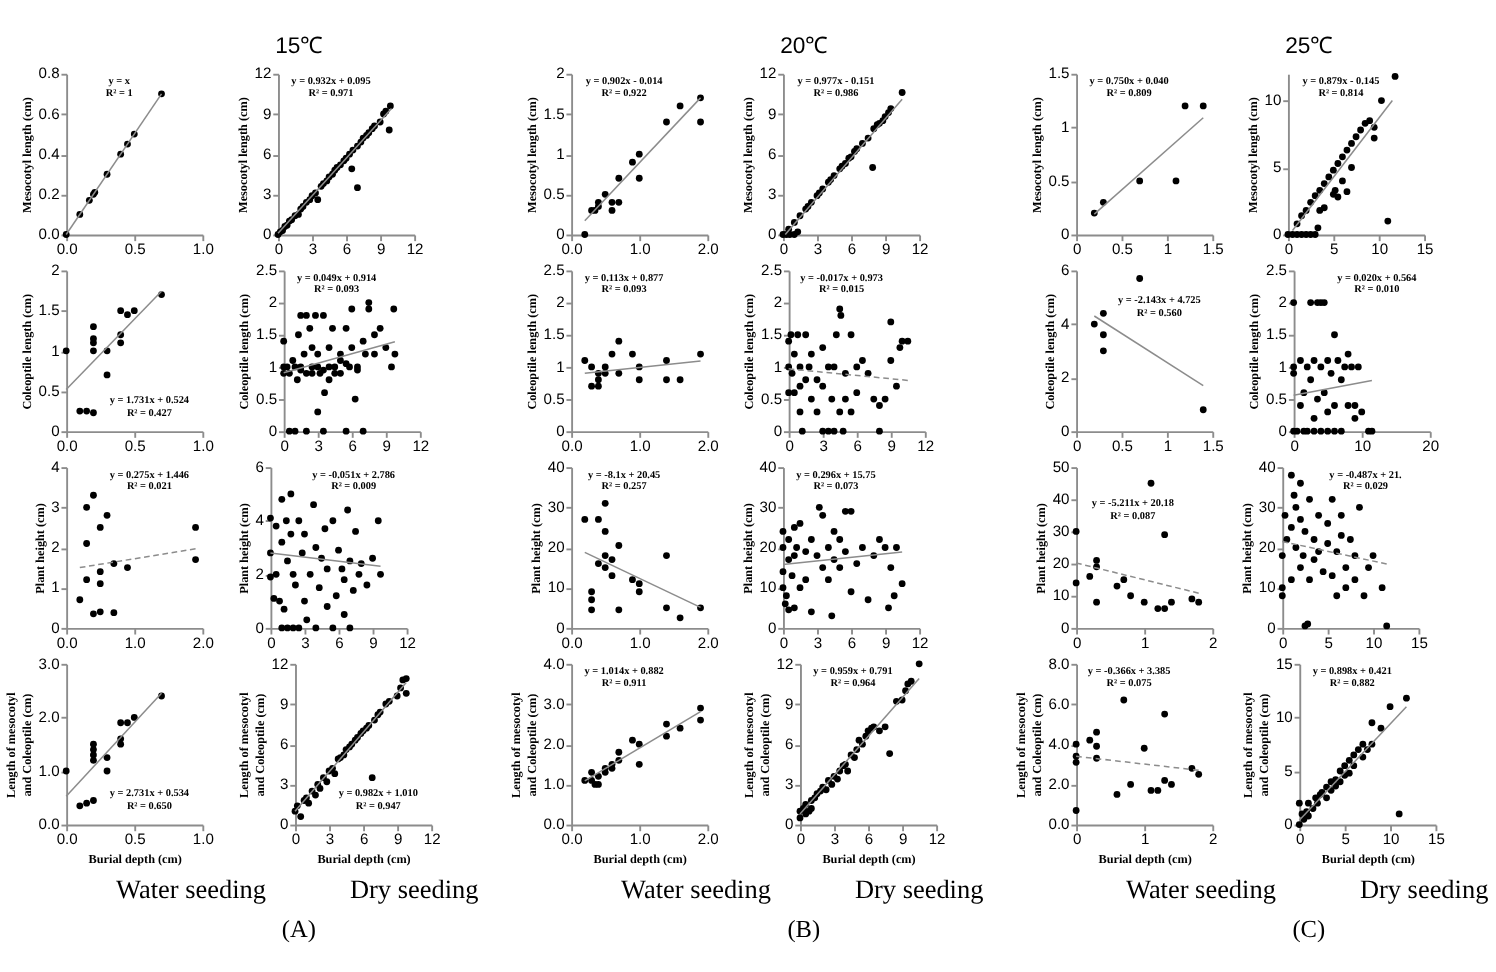 The width and height of the screenshot is (1496, 972). What do you see at coordinates (1065, 270) in the screenshot?
I see `y-tick-label: 6` at bounding box center [1065, 270].